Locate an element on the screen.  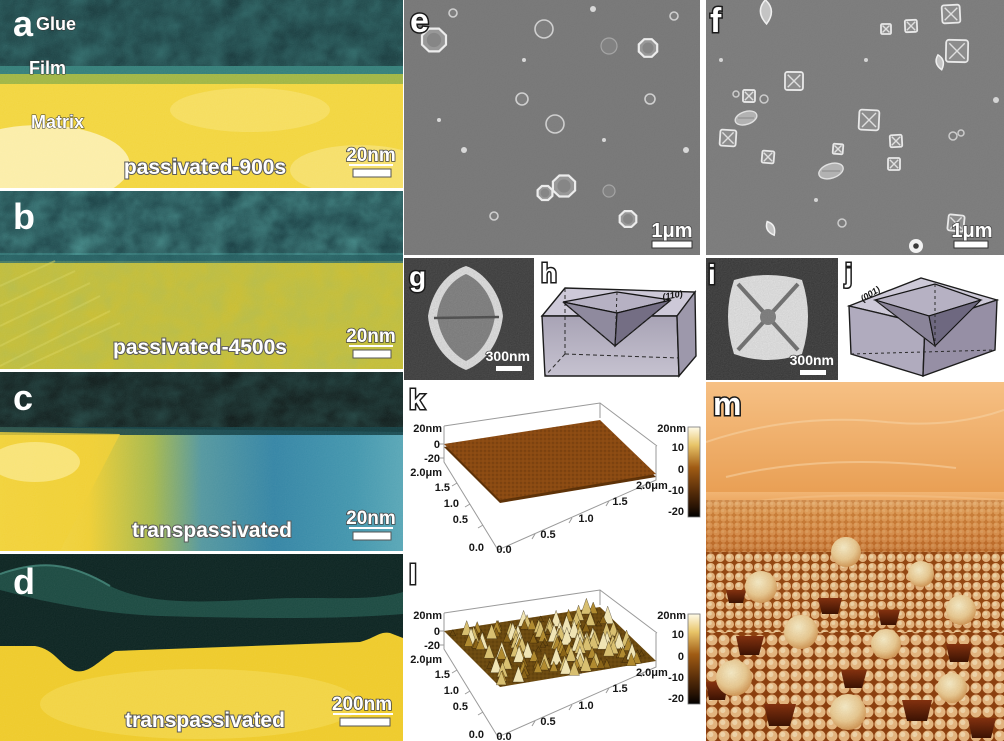
panel-c-tem-transpassivated: transpassivated 20nm c is located at coordinates (201, 461).